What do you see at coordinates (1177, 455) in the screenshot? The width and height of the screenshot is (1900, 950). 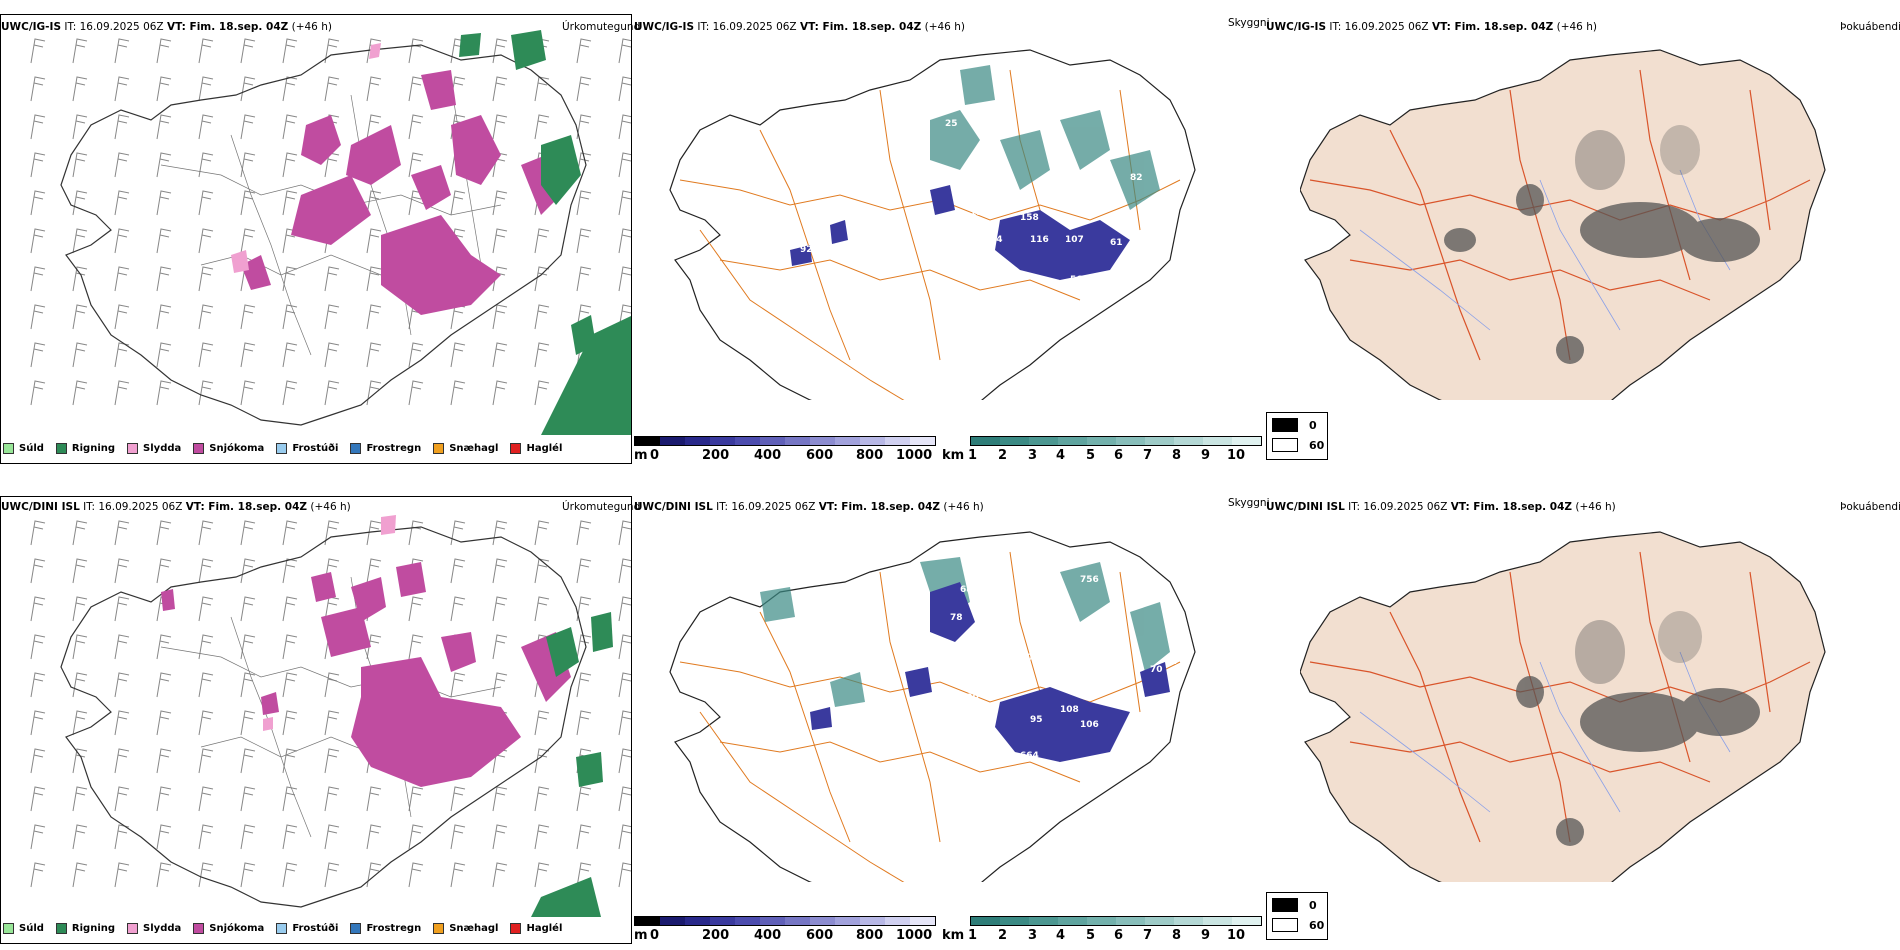 I see `cbar-tick: 8` at bounding box center [1177, 455].